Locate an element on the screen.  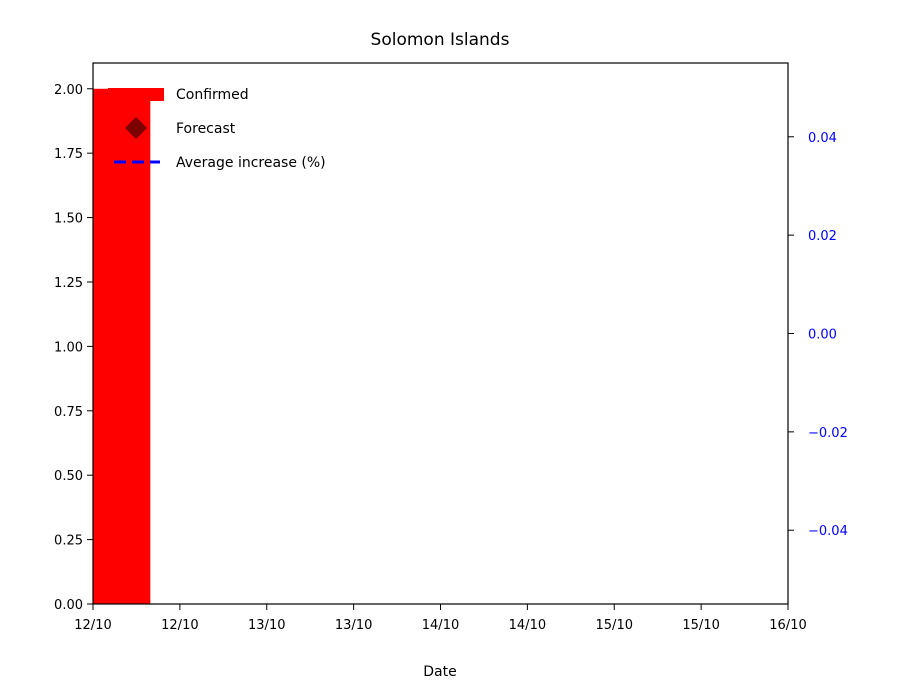
y2-tick-label: −0.04 is located at coordinates (828, 531).